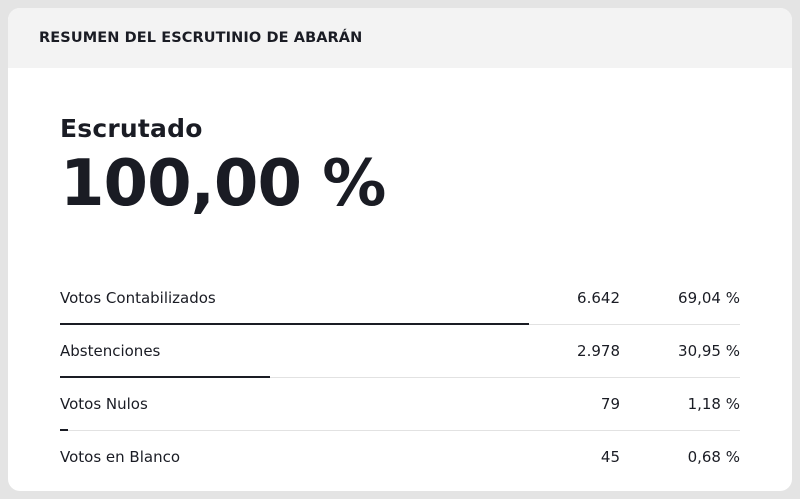 The width and height of the screenshot is (800, 499). What do you see at coordinates (713, 457) in the screenshot?
I see `vote-row-percent: 0,68 %` at bounding box center [713, 457].